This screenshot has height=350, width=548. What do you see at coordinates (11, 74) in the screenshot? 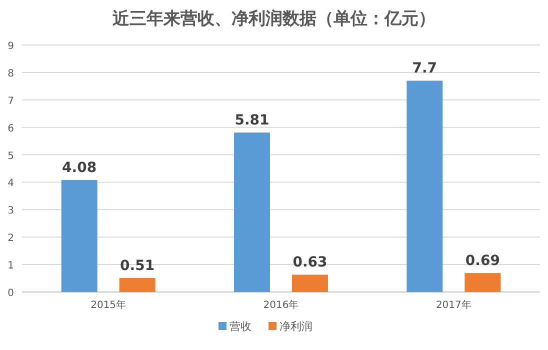
I see `y-tick-label: 8` at bounding box center [11, 74].